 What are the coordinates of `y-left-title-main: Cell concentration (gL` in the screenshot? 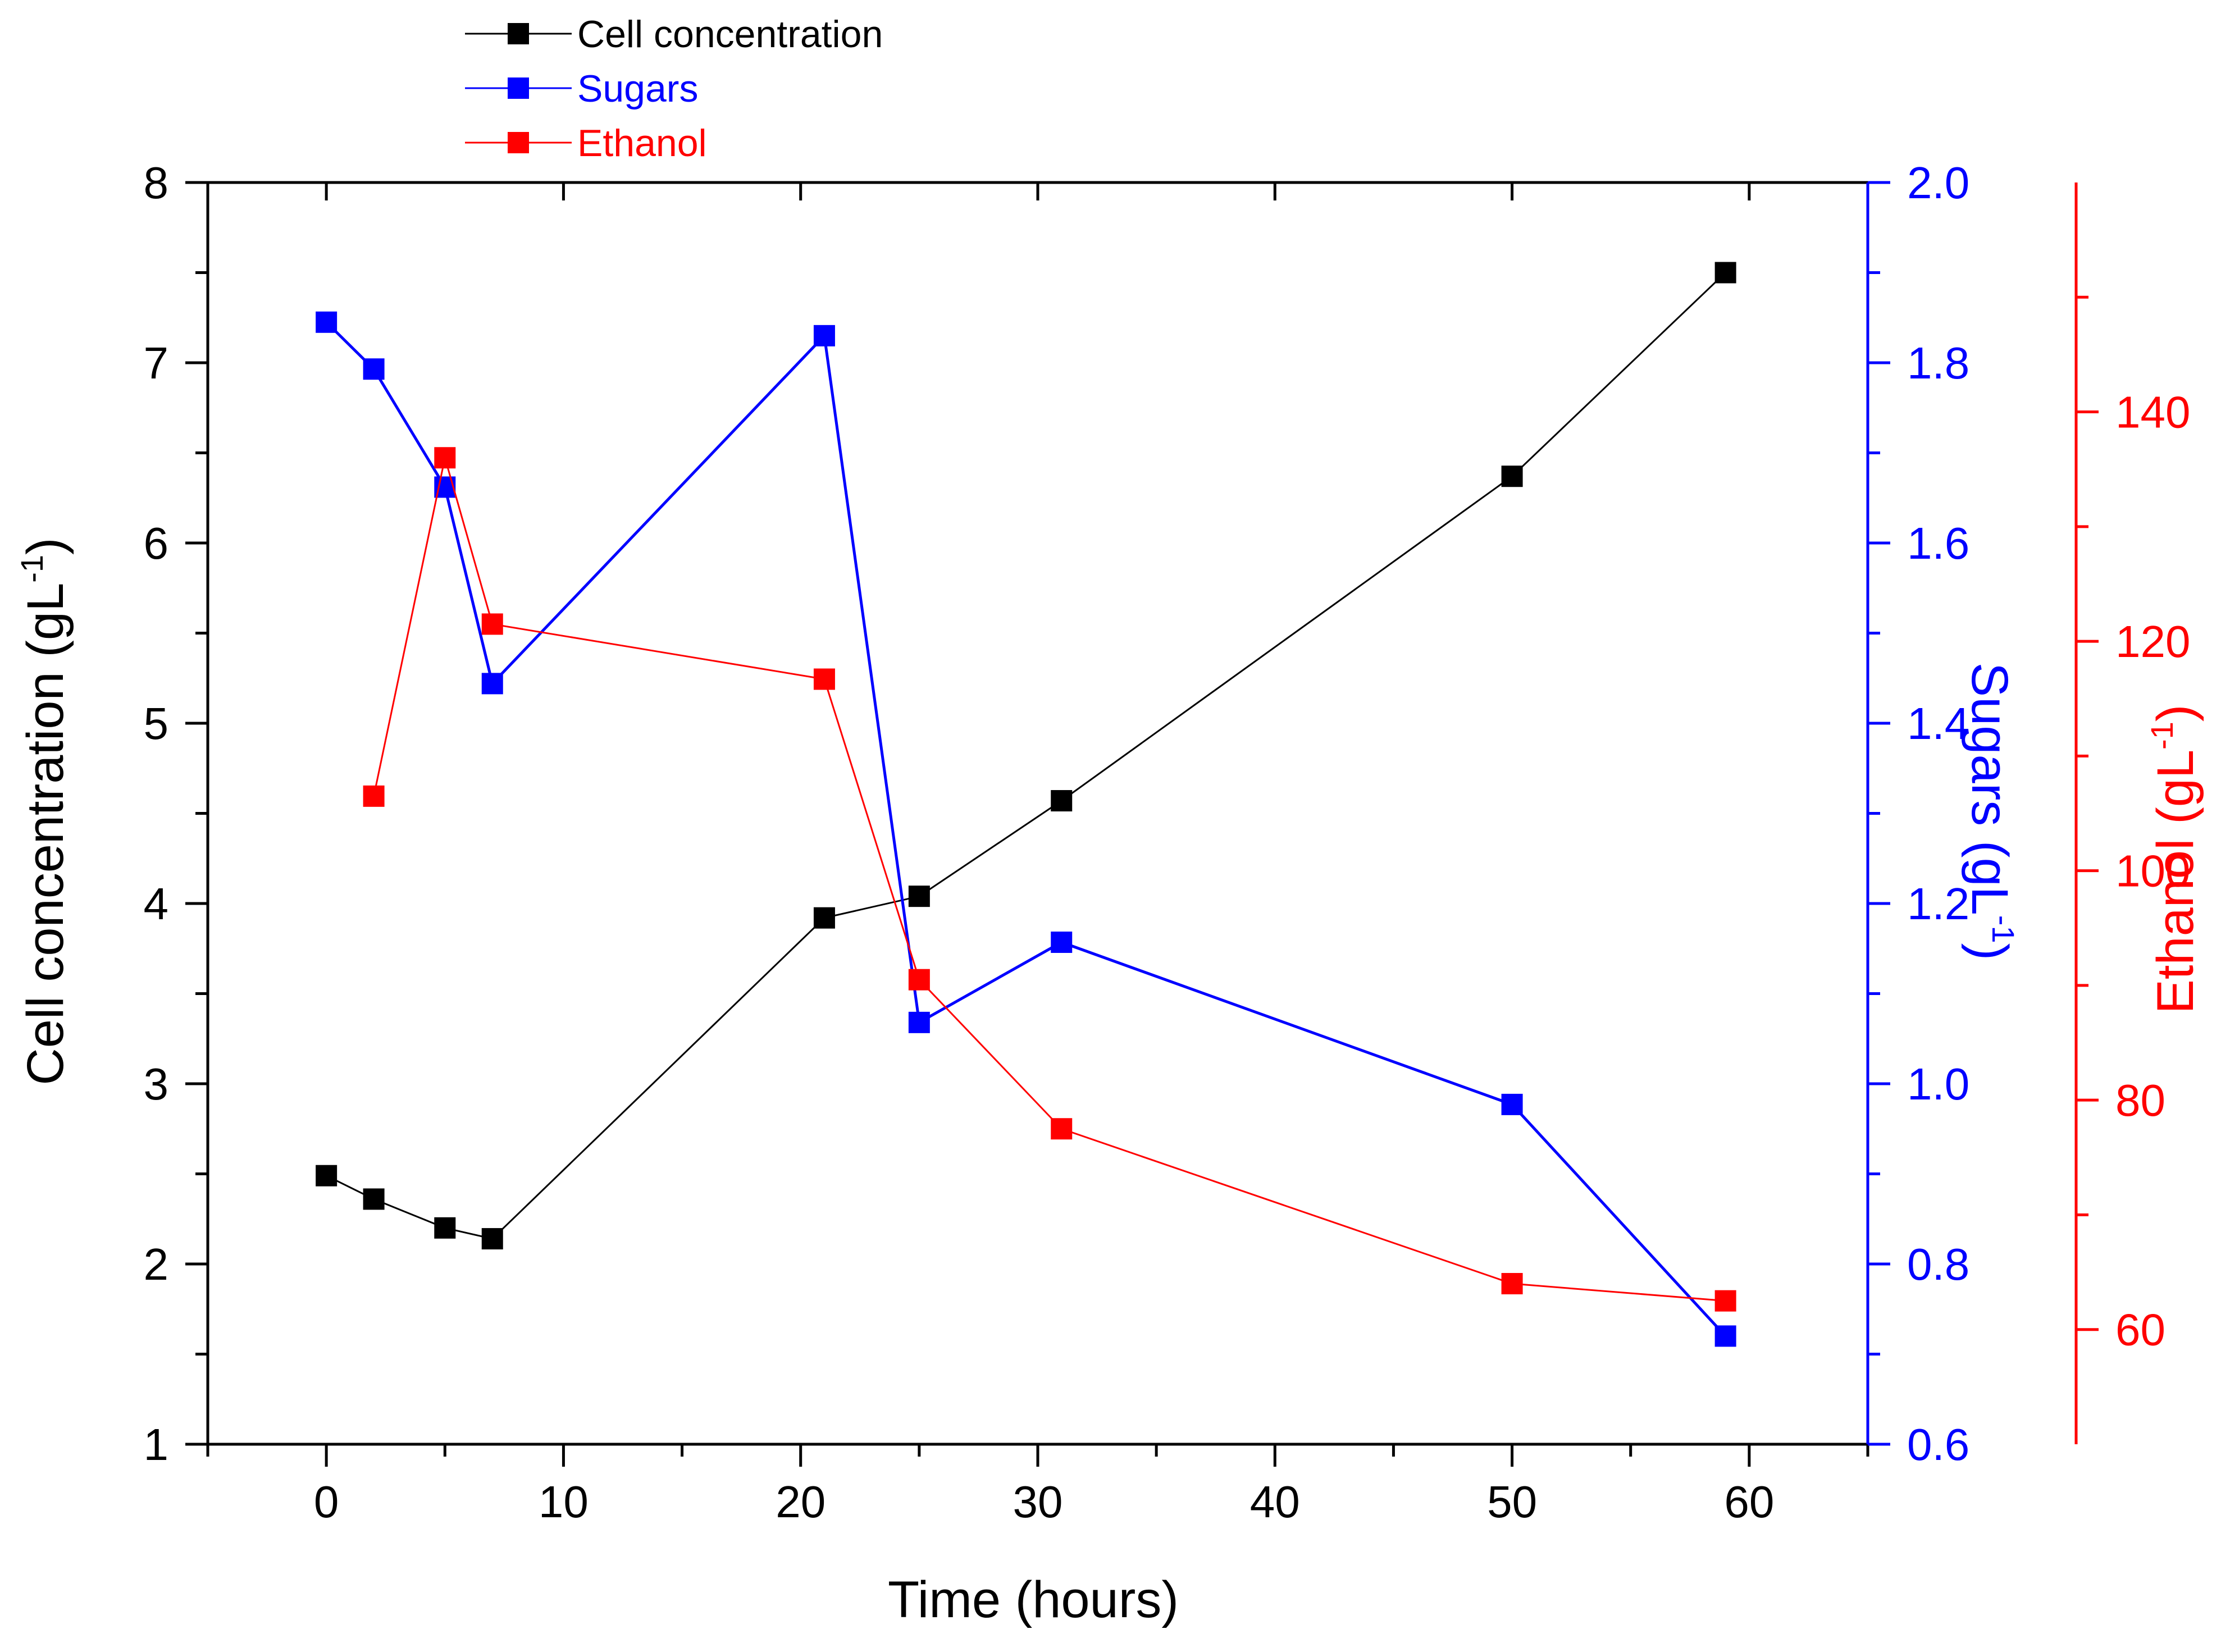 It's located at (46, 834).